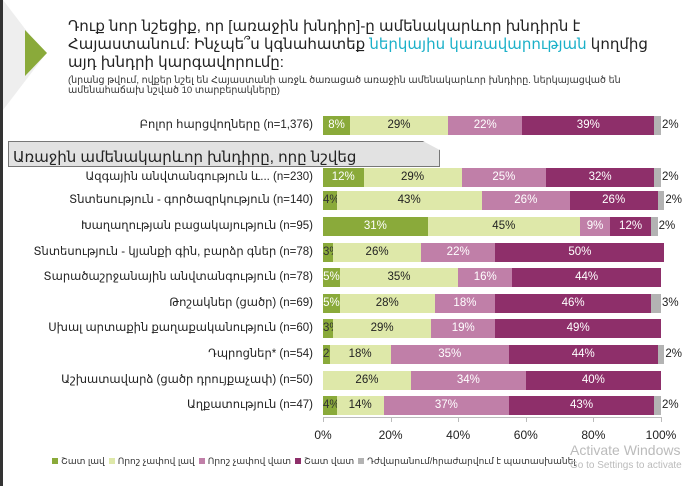 This screenshot has height=486, width=685. Describe the element at coordinates (323, 435) in the screenshot. I see `tick-label: 0%` at that location.